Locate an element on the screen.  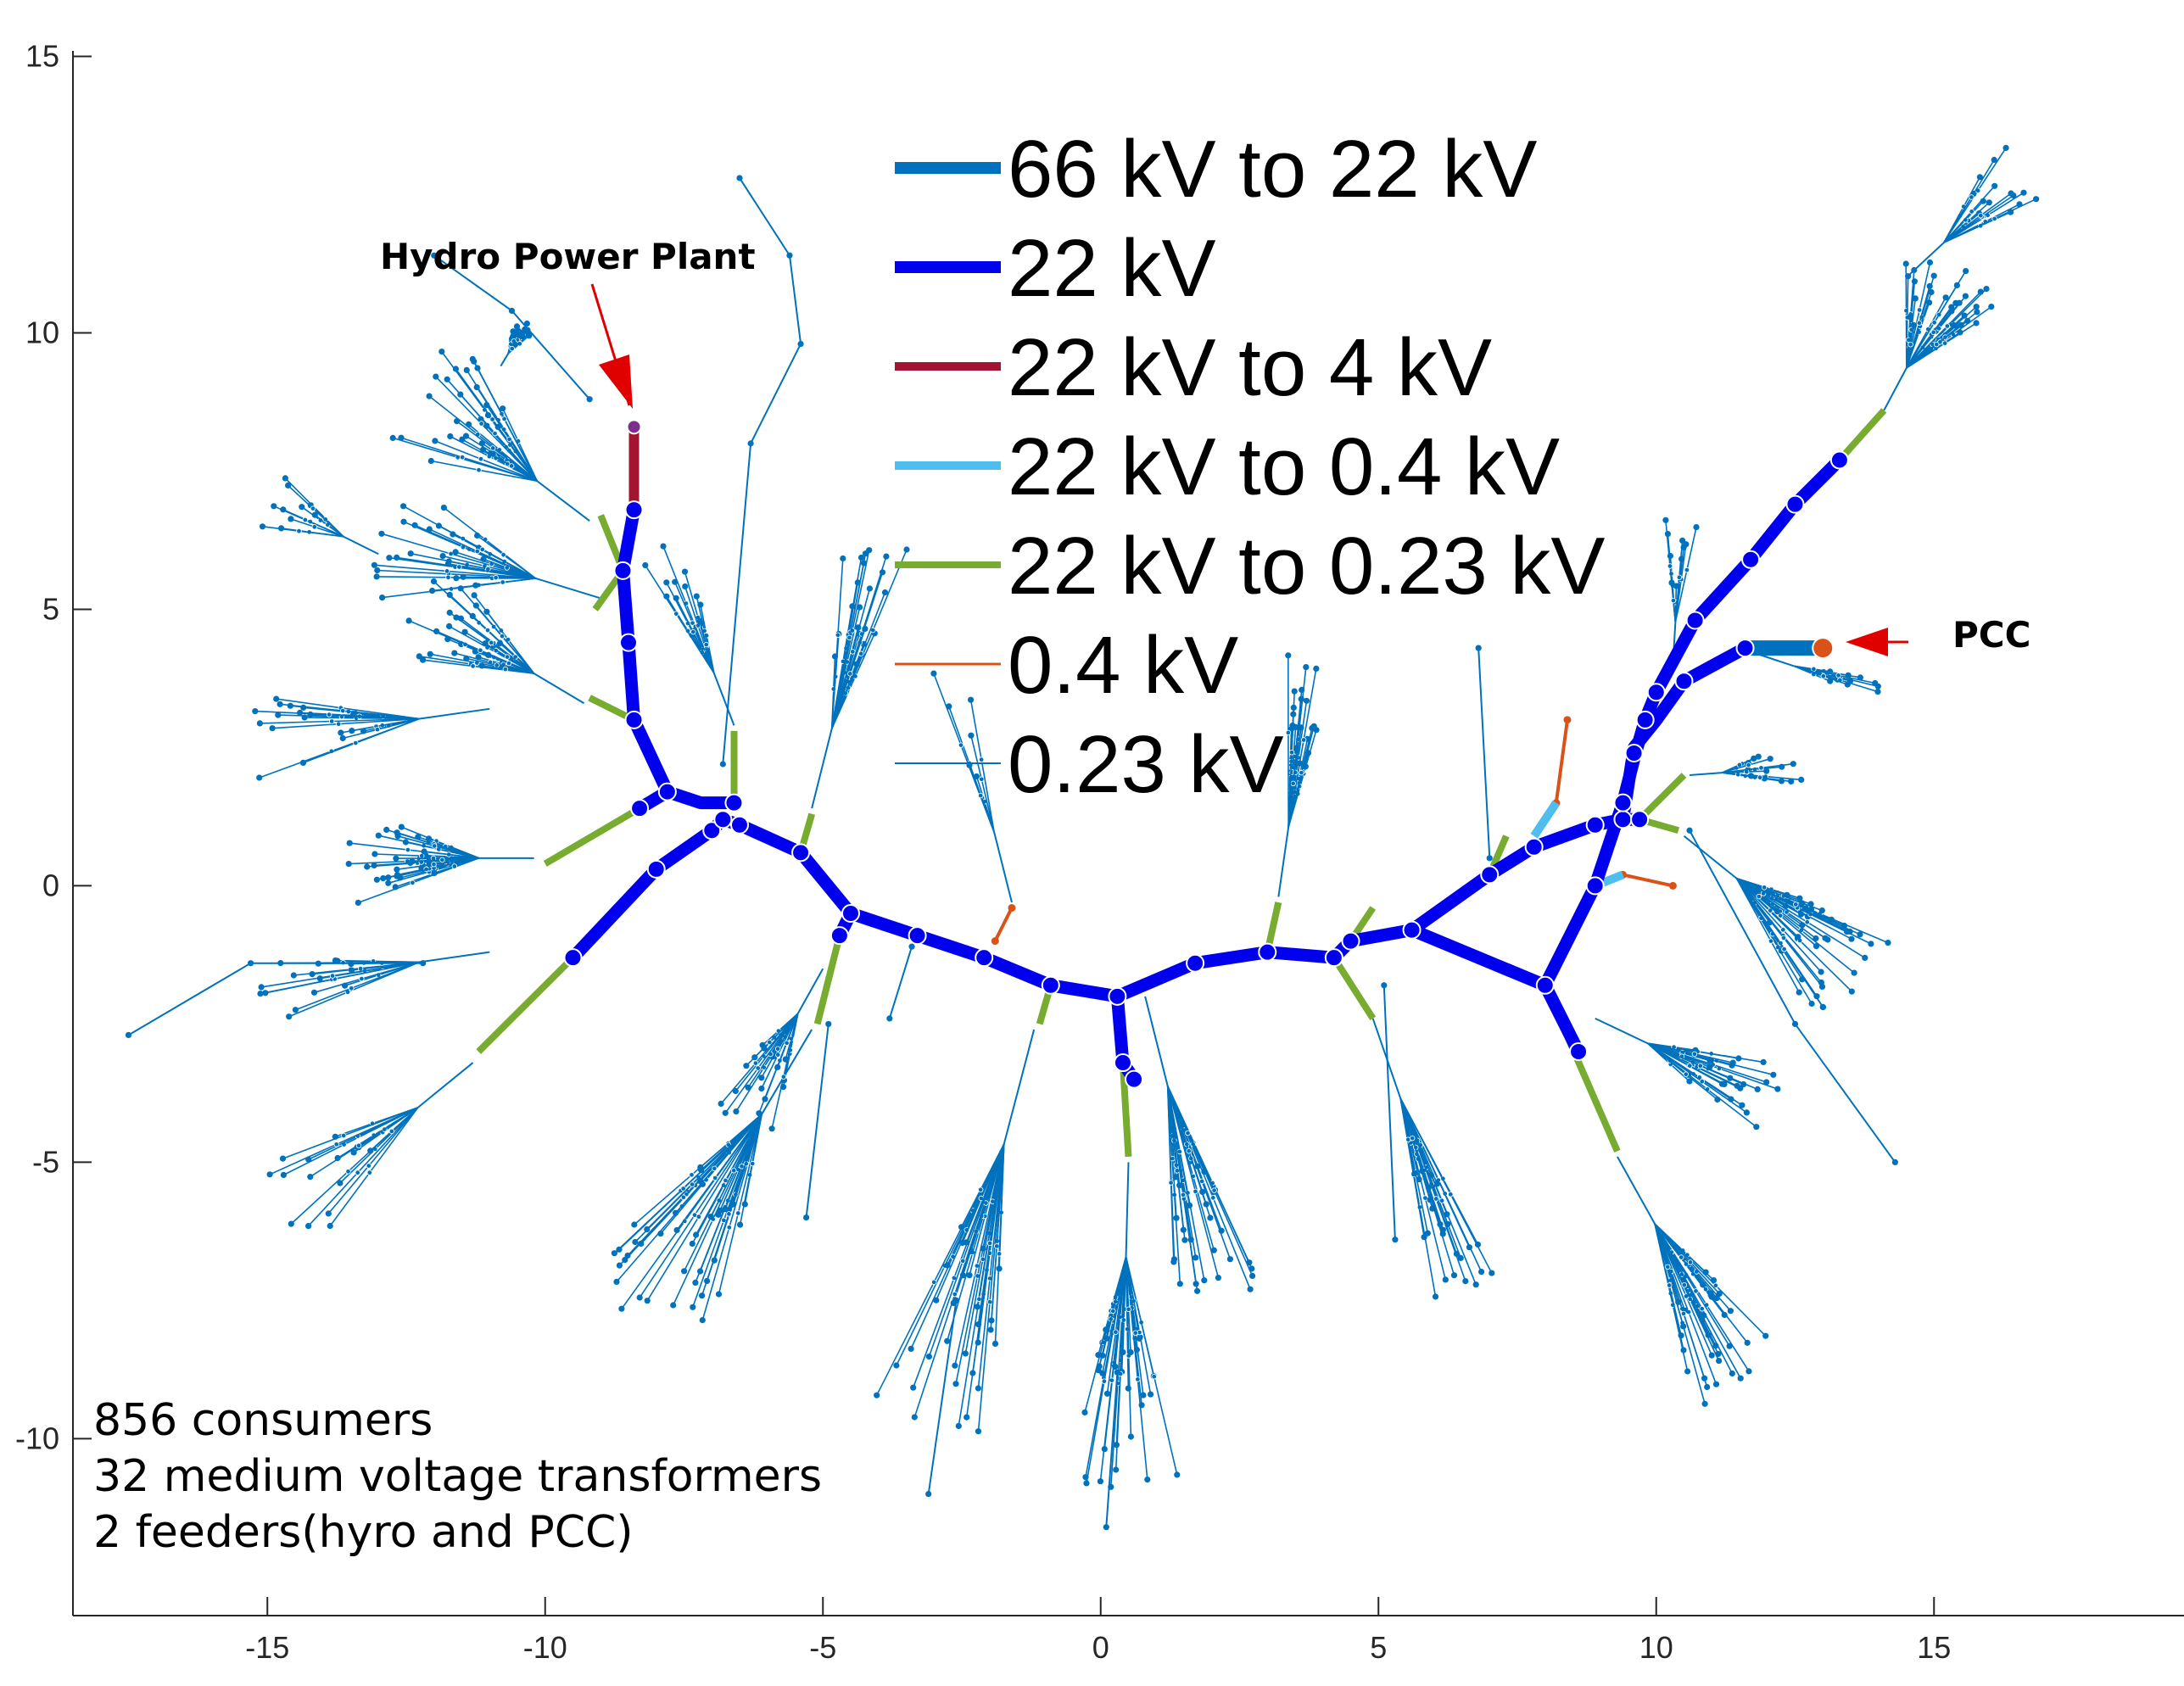
branch-22kv is located at coordinates (676, 659).